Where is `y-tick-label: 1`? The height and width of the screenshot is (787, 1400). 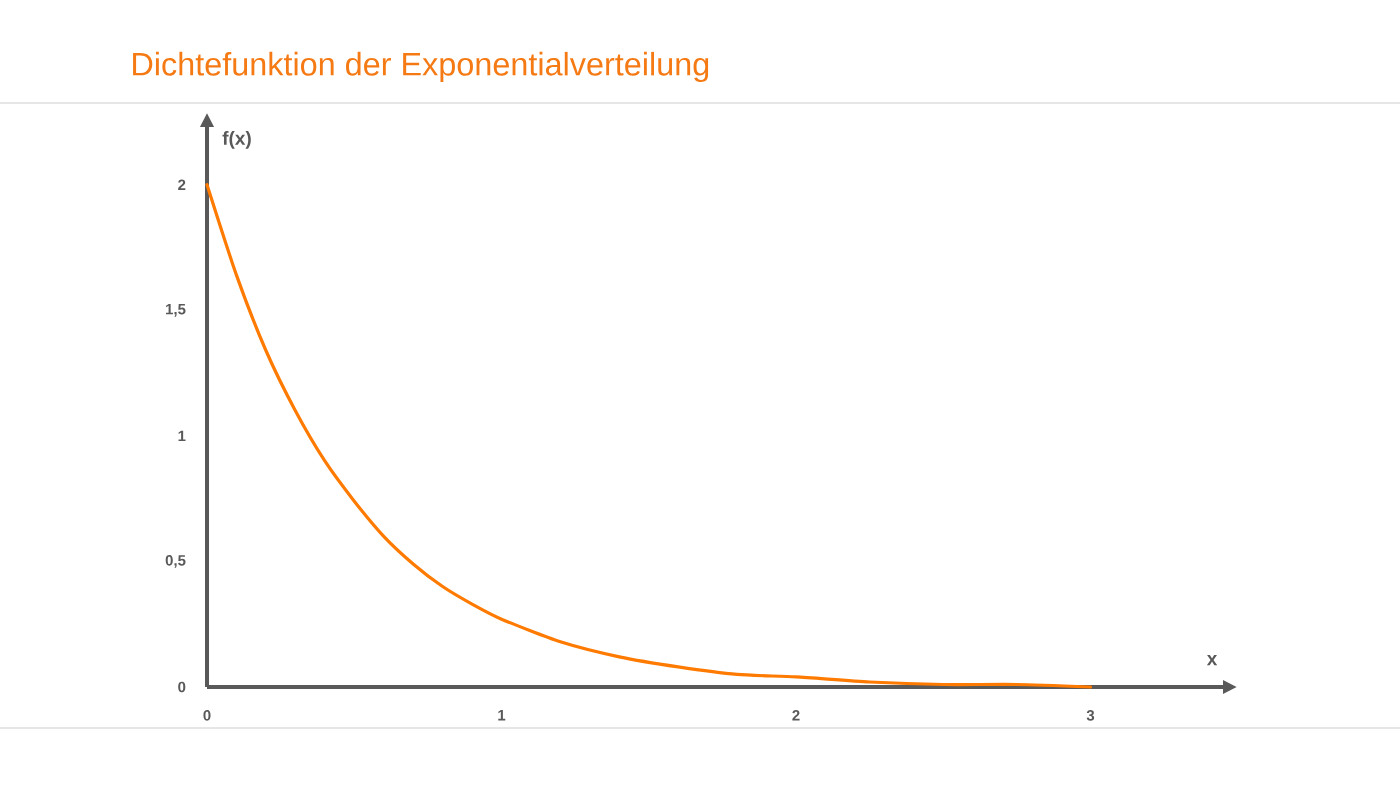
y-tick-label: 1 is located at coordinates (182, 436).